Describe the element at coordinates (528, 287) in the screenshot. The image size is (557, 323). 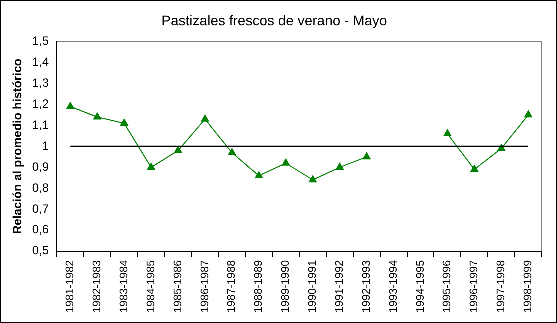
I see `x-tick-label: 1998-1999` at that location.